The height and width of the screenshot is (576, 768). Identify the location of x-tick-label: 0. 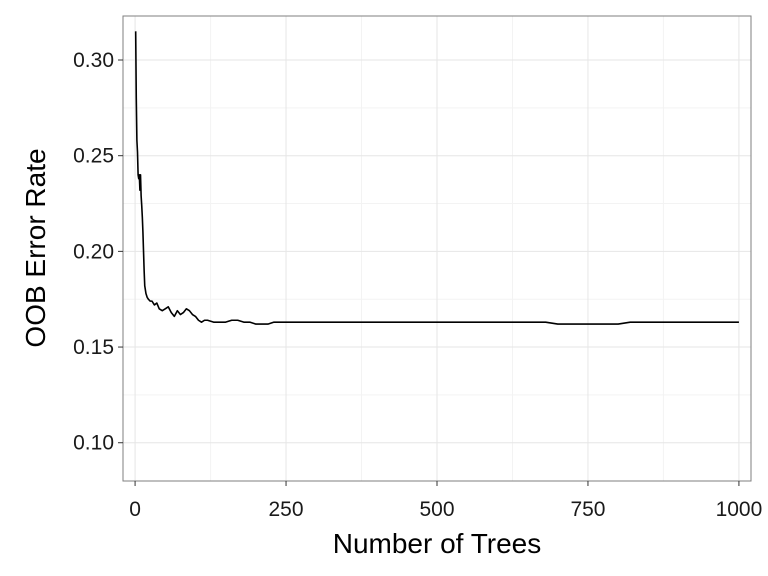
(135, 509).